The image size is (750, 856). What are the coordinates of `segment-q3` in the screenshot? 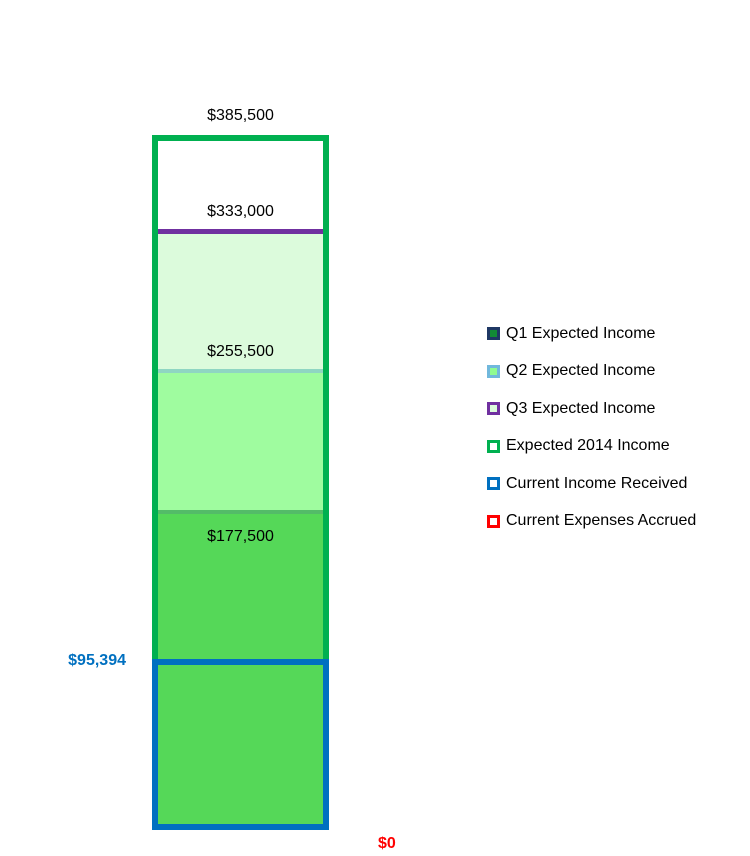 It's located at (240, 301).